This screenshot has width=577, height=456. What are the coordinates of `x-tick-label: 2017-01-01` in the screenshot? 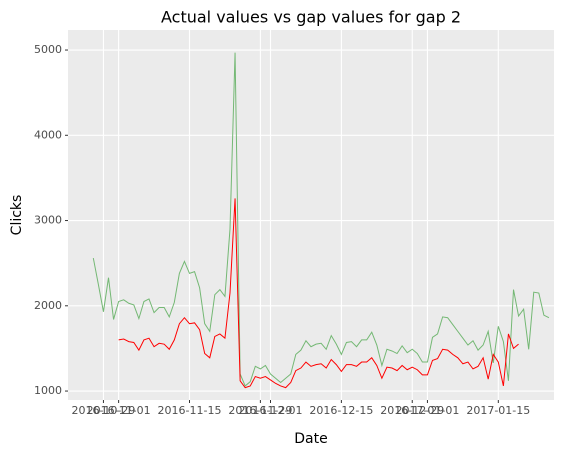 It's located at (427, 410).